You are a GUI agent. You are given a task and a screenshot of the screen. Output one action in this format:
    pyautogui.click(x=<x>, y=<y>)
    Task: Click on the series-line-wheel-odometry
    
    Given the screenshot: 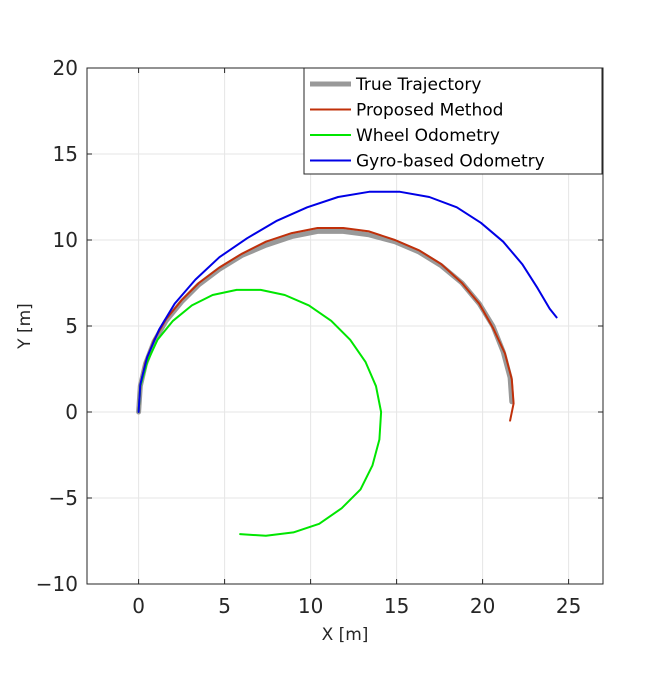 What is the action you would take?
    pyautogui.click(x=260, y=412)
    